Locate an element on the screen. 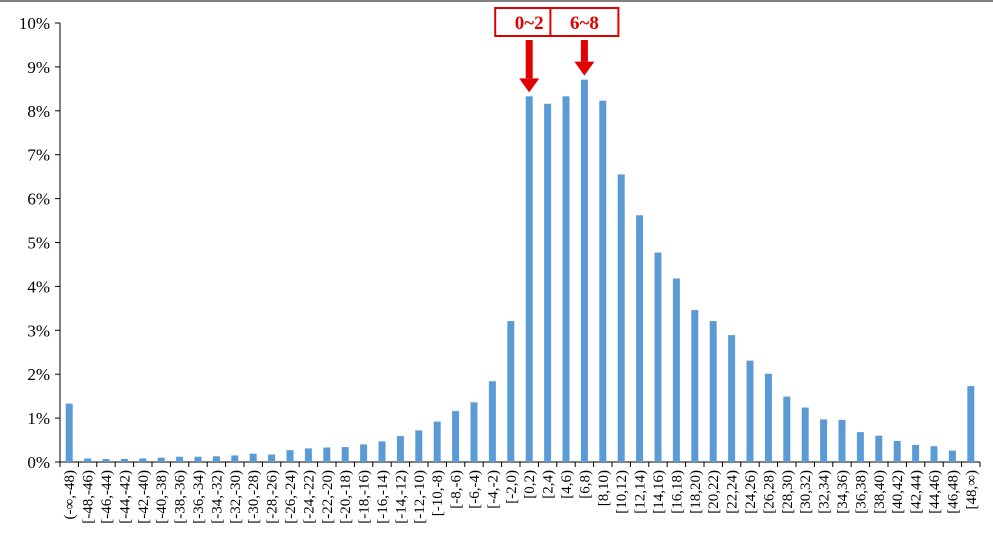  y-tick-label: 4% is located at coordinates (38, 286).